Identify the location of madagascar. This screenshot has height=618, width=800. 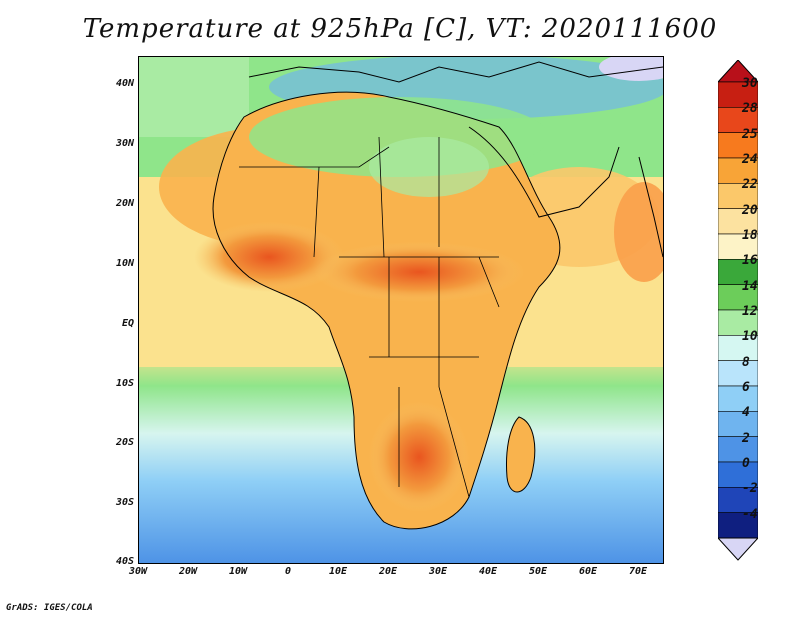
(520, 454).